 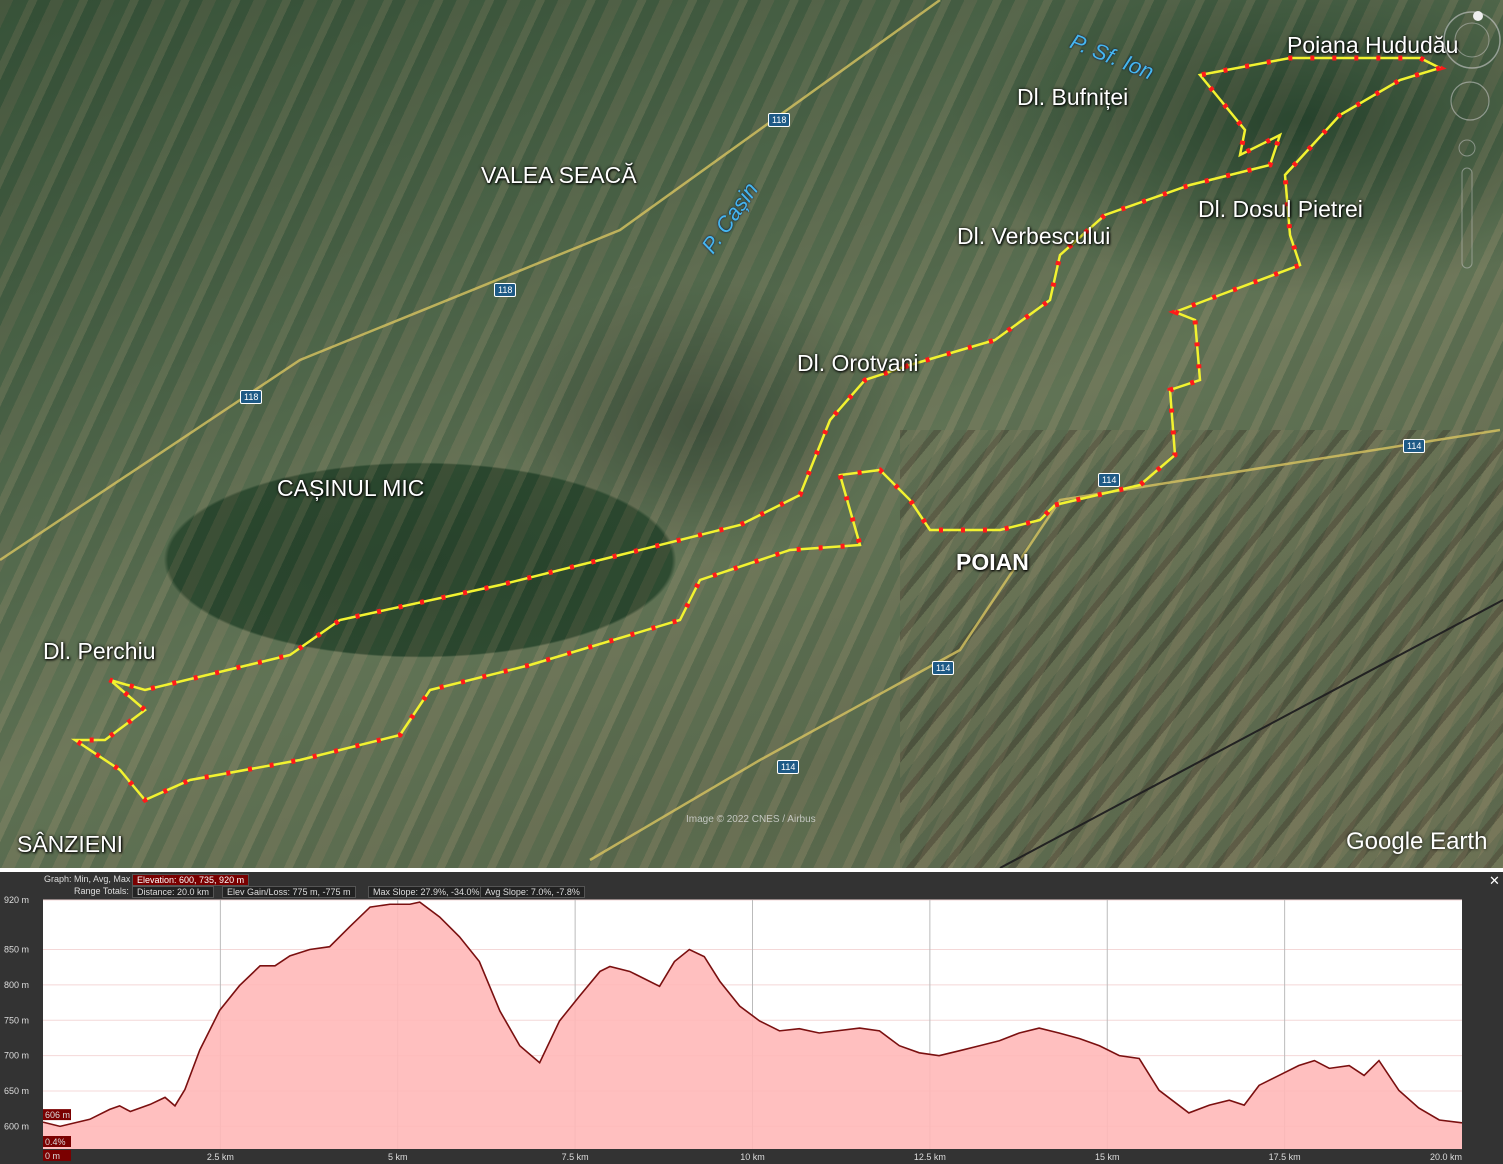 I want to click on close-icon: ✕, so click(x=1494, y=881).